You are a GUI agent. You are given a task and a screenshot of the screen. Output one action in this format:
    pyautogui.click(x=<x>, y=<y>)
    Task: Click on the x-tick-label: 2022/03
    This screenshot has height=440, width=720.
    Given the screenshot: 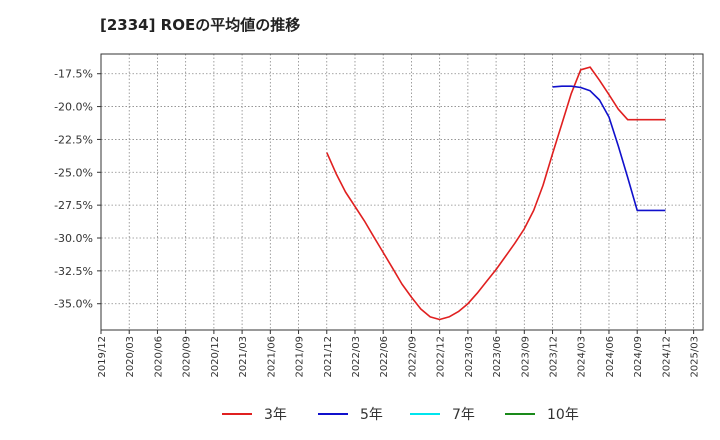 What is the action you would take?
    pyautogui.click(x=356, y=357)
    